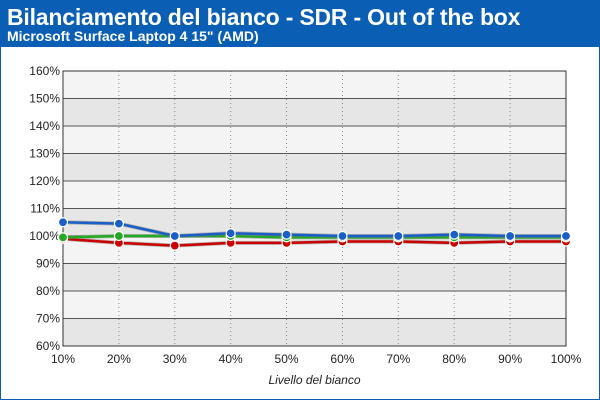 The image size is (600, 401). Describe the element at coordinates (63, 359) in the screenshot. I see `x-tick-label: 10%` at that location.